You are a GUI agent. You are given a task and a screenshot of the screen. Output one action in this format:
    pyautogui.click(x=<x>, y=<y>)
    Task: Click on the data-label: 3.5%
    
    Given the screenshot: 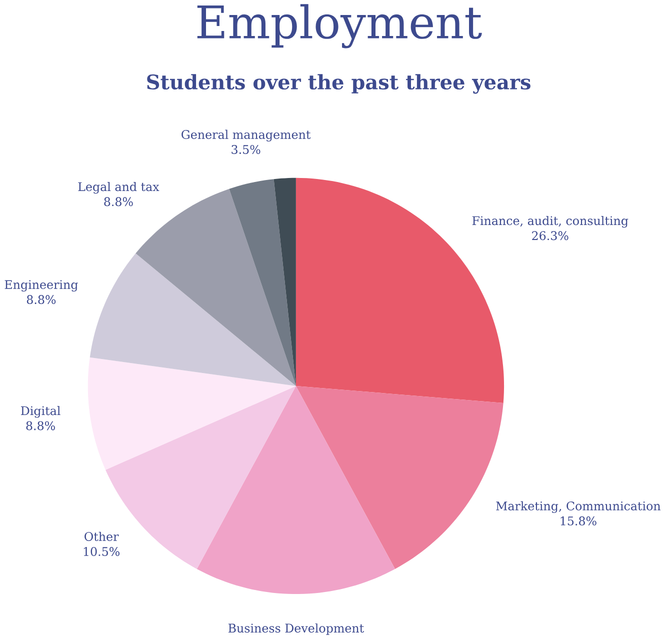 What is the action you would take?
    pyautogui.click(x=246, y=149)
    